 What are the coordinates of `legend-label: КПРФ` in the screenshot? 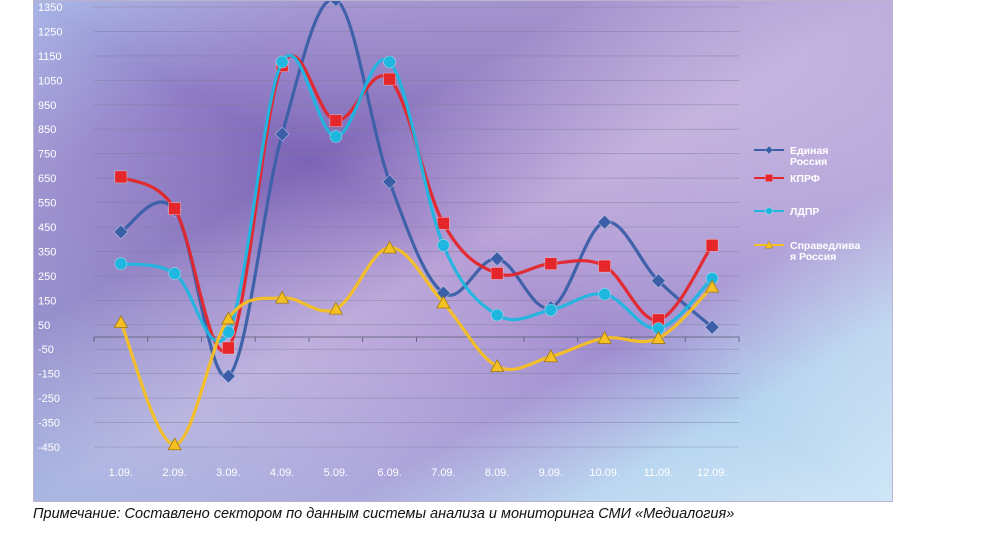 It's located at (805, 179).